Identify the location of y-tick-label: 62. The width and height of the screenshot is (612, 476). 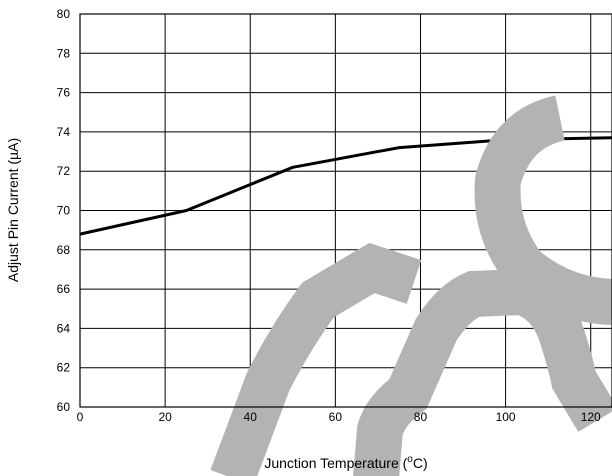
(64, 368).